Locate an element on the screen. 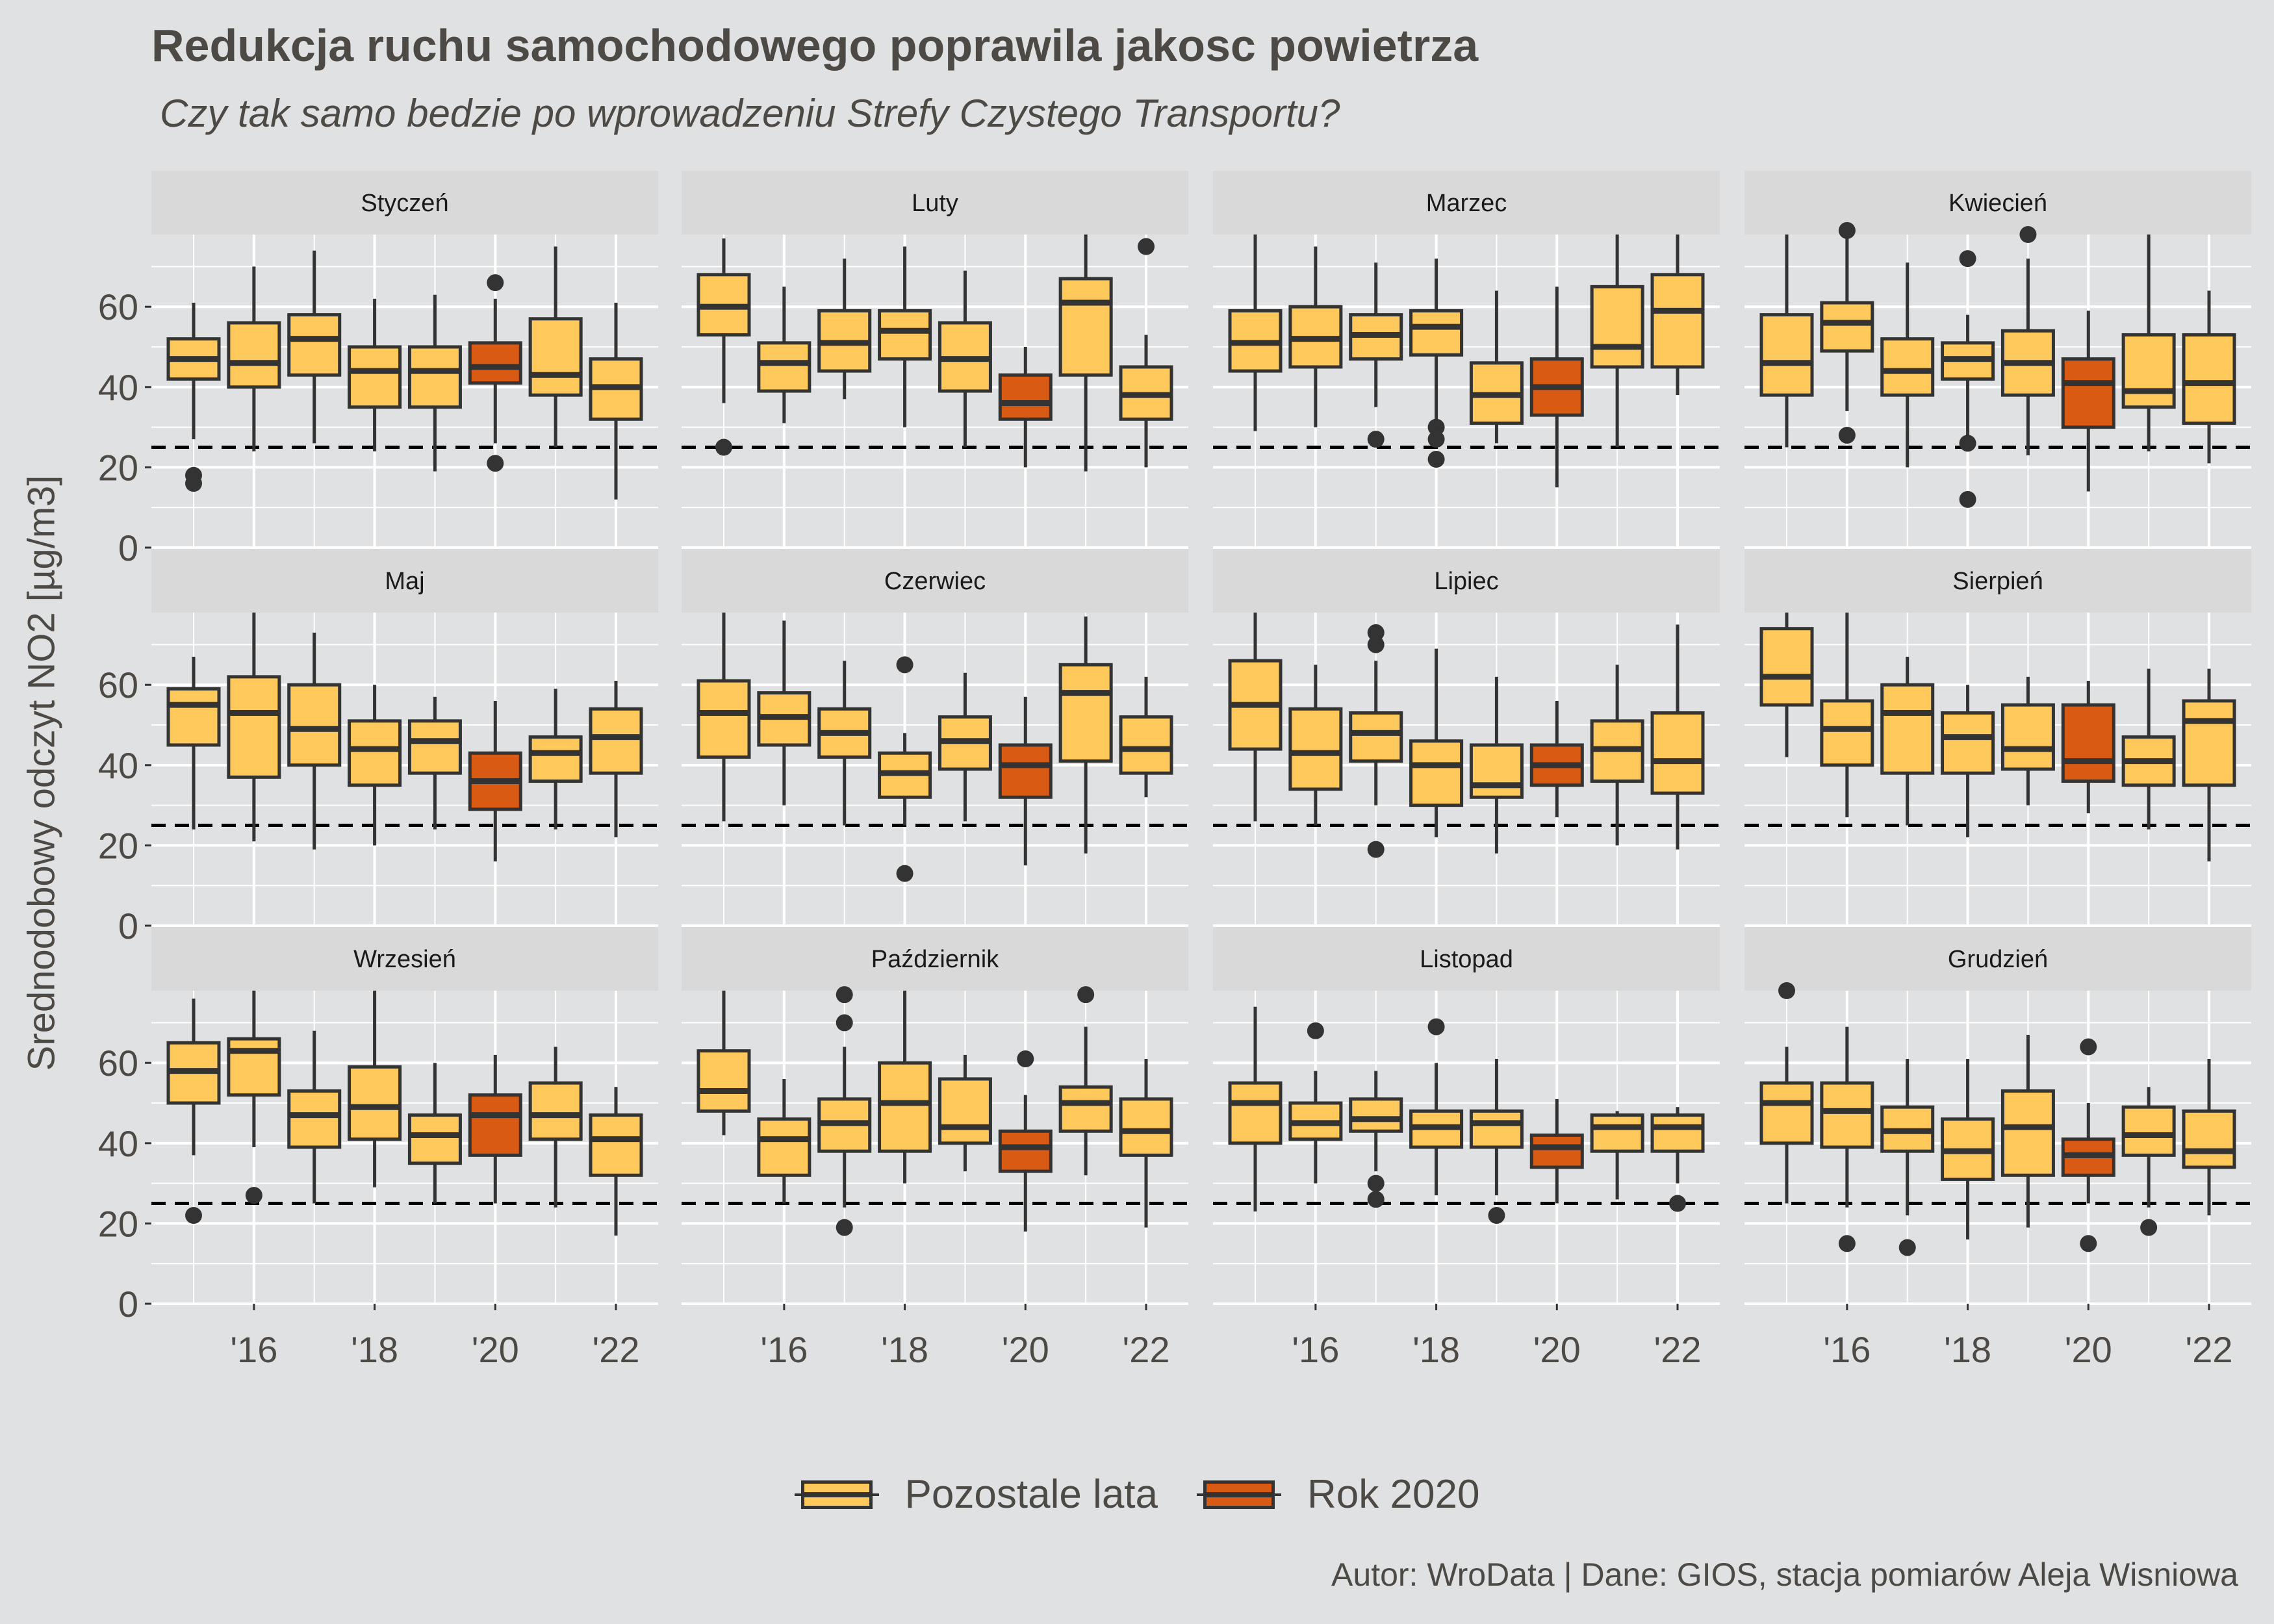  facet-panel: Marzec is located at coordinates (1466, 360).